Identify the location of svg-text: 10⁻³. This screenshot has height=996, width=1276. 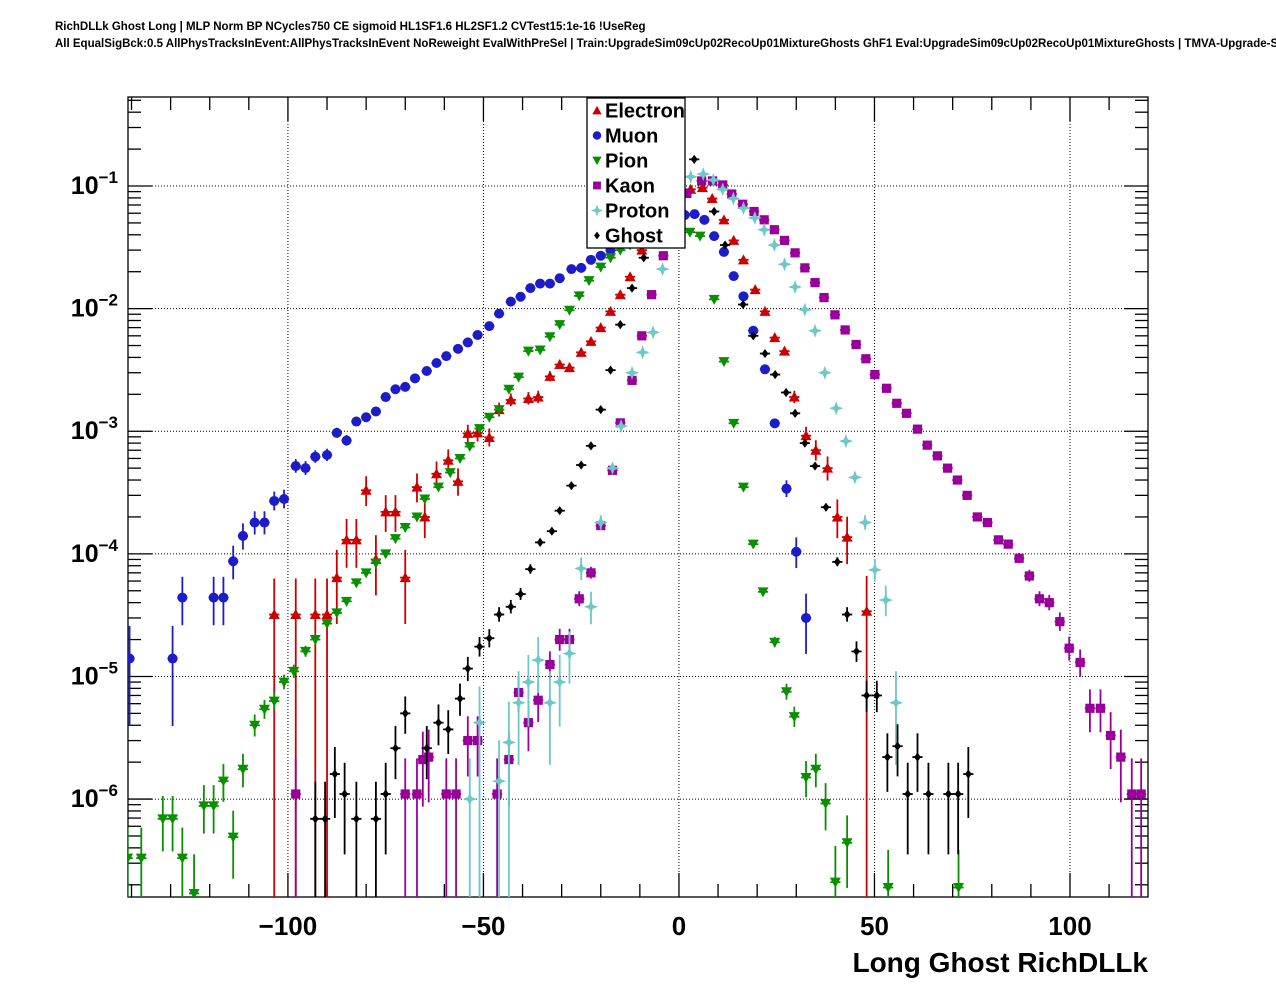
(94, 429).